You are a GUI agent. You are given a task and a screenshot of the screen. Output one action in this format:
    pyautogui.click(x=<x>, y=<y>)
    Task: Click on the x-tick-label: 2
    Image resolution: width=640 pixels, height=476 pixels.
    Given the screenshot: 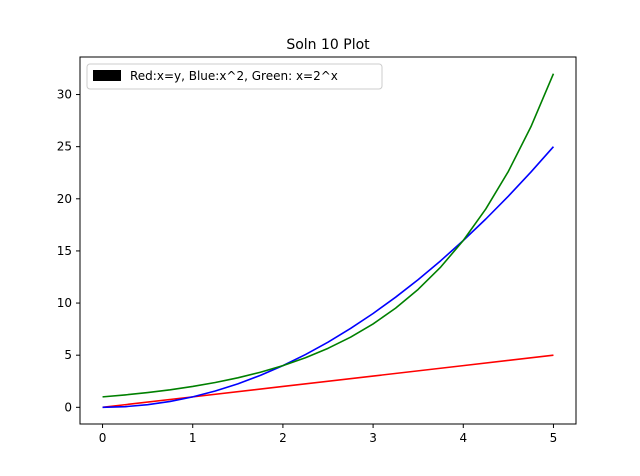 What is the action you would take?
    pyautogui.click(x=283, y=438)
    